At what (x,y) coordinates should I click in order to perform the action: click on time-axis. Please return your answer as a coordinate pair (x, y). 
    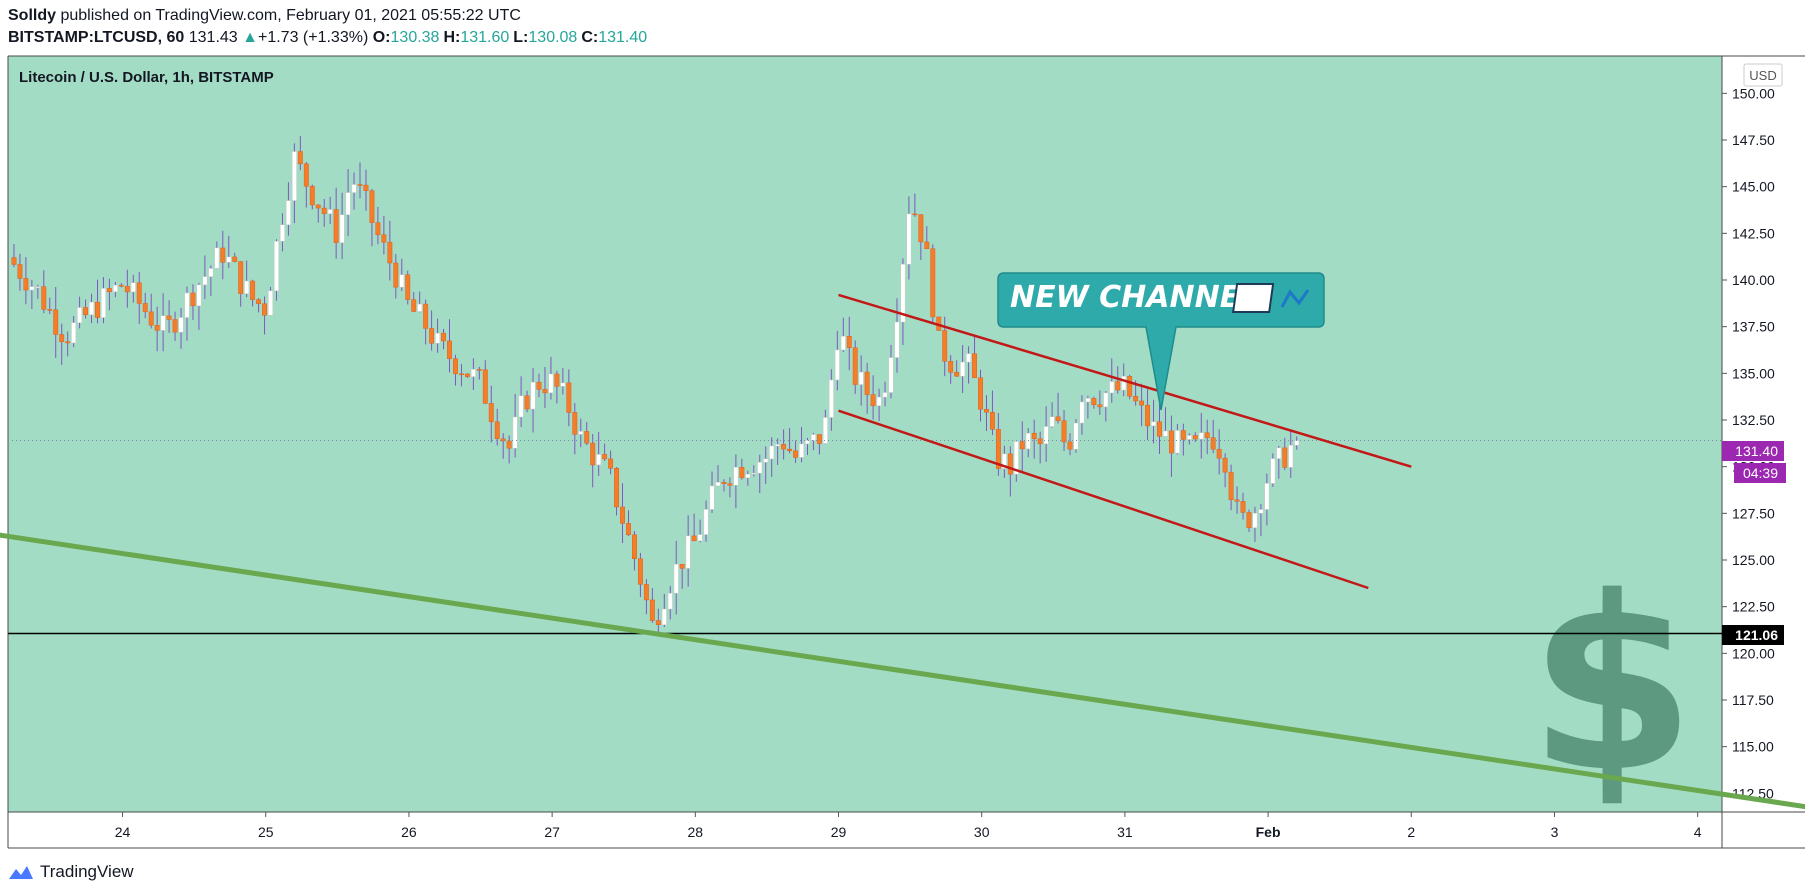
    Looking at the image, I should click on (865, 830).